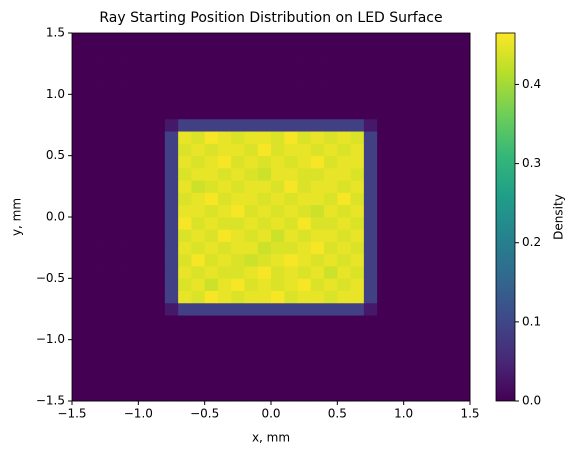 The width and height of the screenshot is (574, 455). Describe the element at coordinates (204, 414) in the screenshot. I see `x-tick-label: −0.5` at that location.